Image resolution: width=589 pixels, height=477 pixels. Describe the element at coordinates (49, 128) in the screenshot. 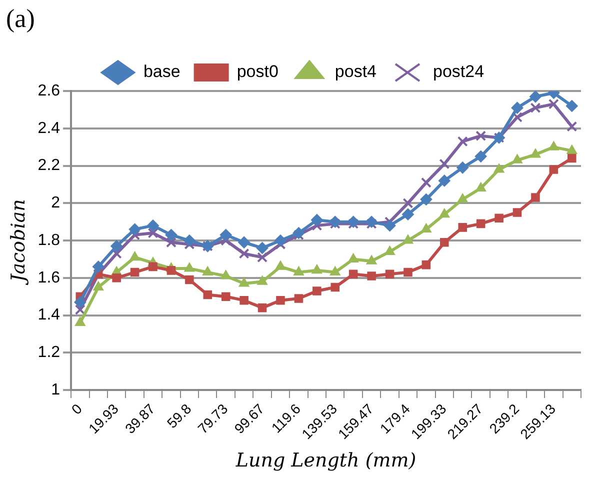

I see `y-tick-label: 2.4` at that location.